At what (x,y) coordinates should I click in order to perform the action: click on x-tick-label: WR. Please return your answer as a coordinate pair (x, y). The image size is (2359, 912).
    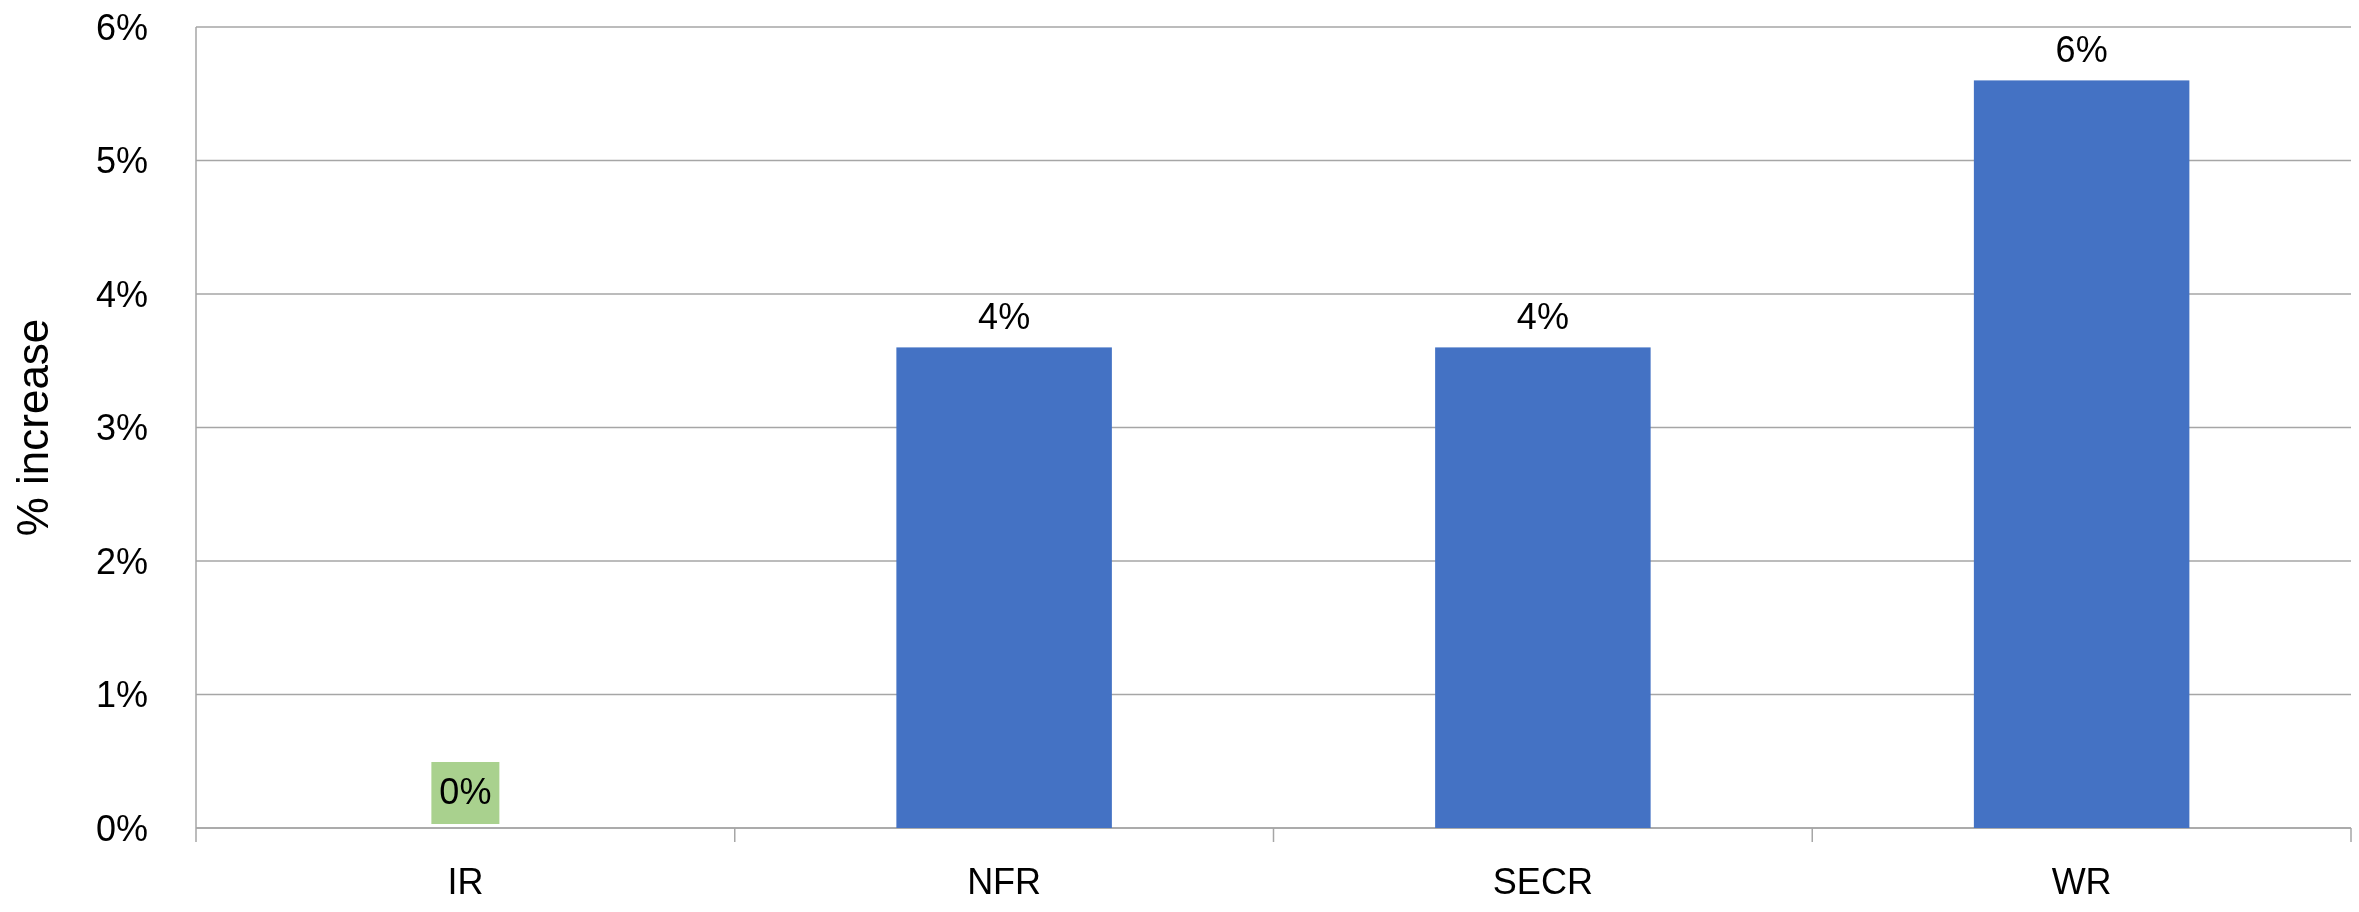
    Looking at the image, I should click on (2081, 881).